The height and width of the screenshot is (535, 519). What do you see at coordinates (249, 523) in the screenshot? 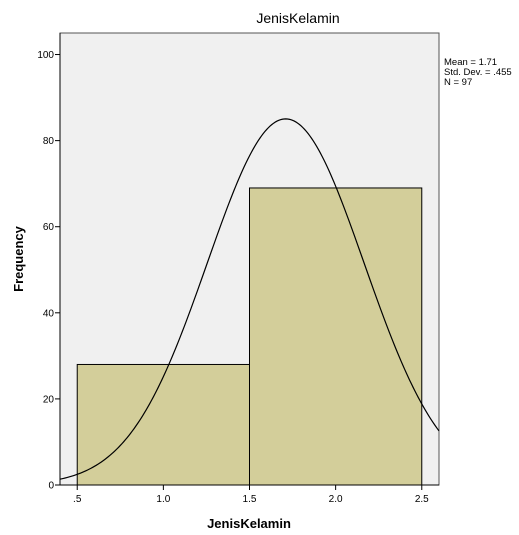
I see `x-axis-title: JenisKelamin` at bounding box center [249, 523].